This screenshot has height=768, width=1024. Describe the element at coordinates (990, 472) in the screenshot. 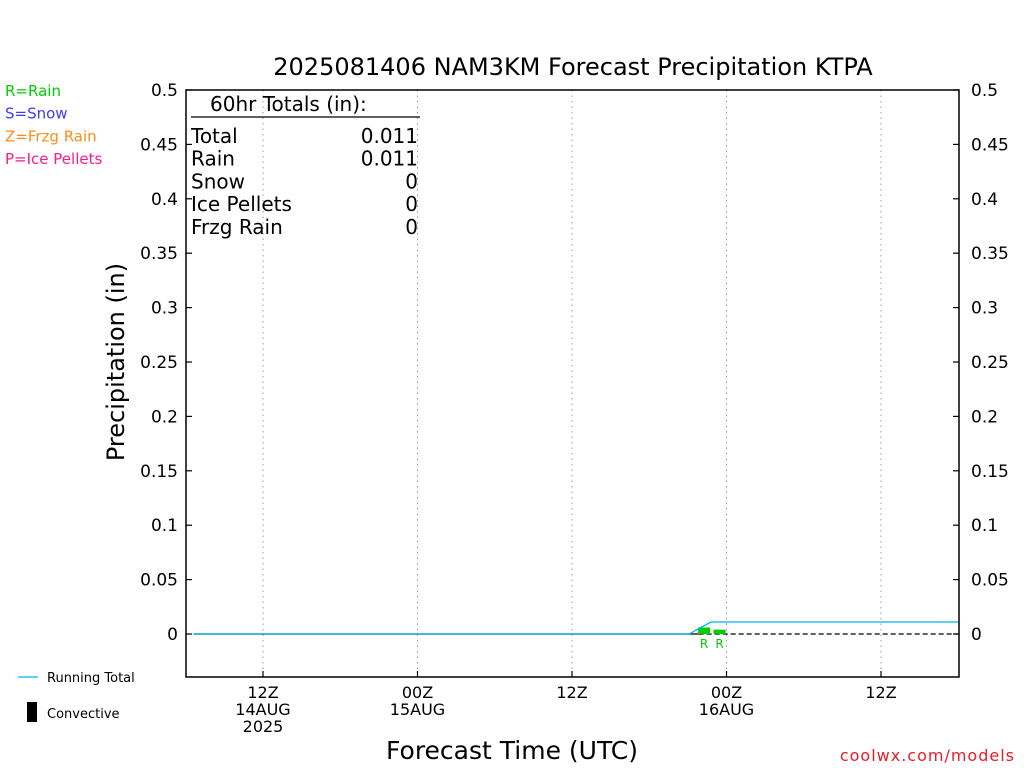

I see `y-tick-label-right: 0.15` at that location.